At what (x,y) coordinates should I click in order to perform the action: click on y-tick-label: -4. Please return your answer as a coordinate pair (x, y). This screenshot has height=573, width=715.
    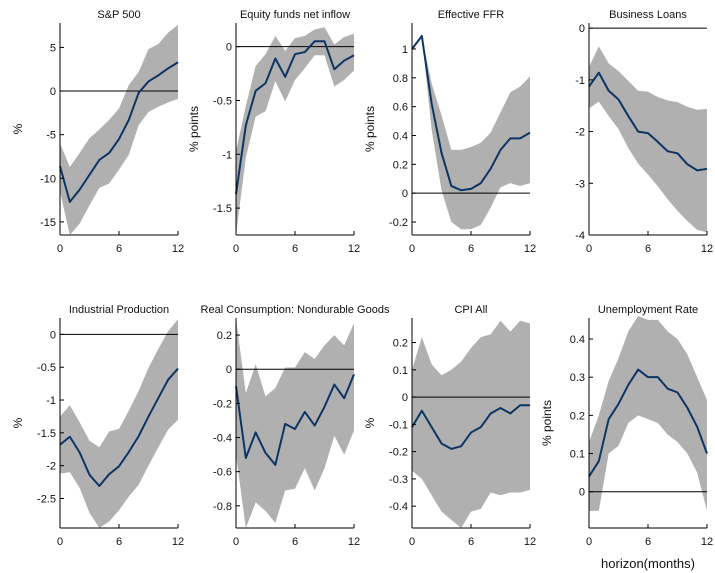
    Looking at the image, I should click on (580, 236).